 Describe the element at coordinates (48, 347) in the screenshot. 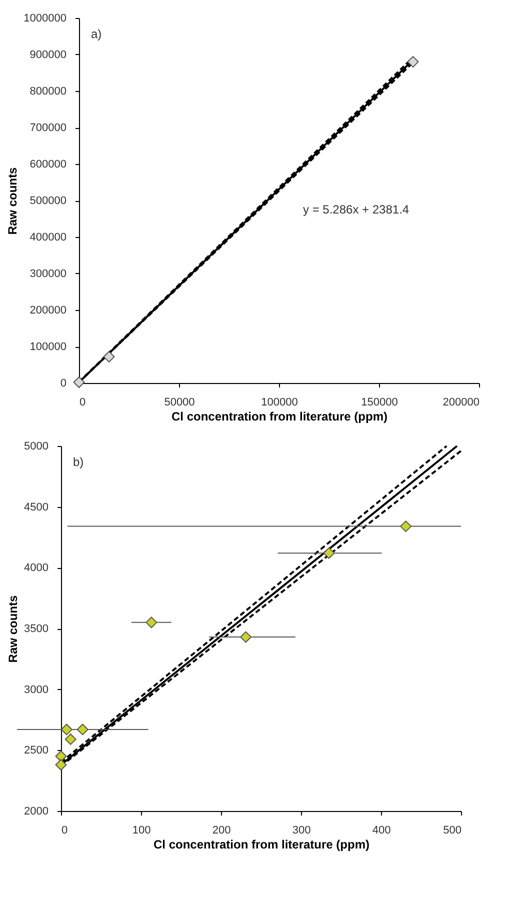

I see `y-tick-label: 100000` at that location.